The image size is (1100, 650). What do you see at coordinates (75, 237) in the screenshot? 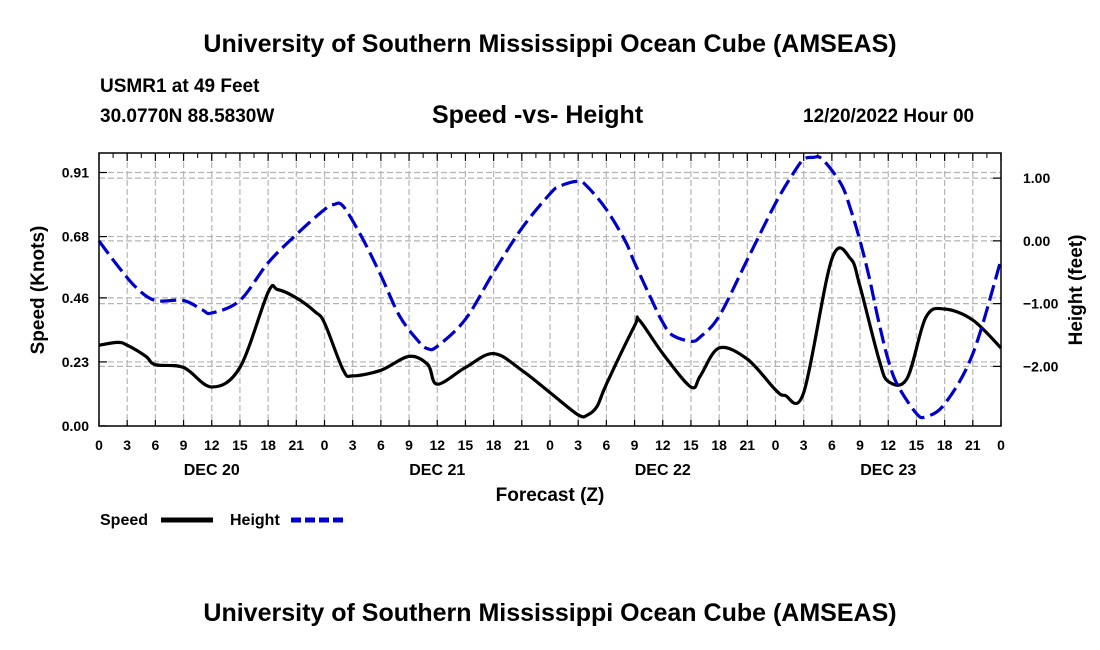
I see `y-tick-label: 0.68` at bounding box center [75, 237].